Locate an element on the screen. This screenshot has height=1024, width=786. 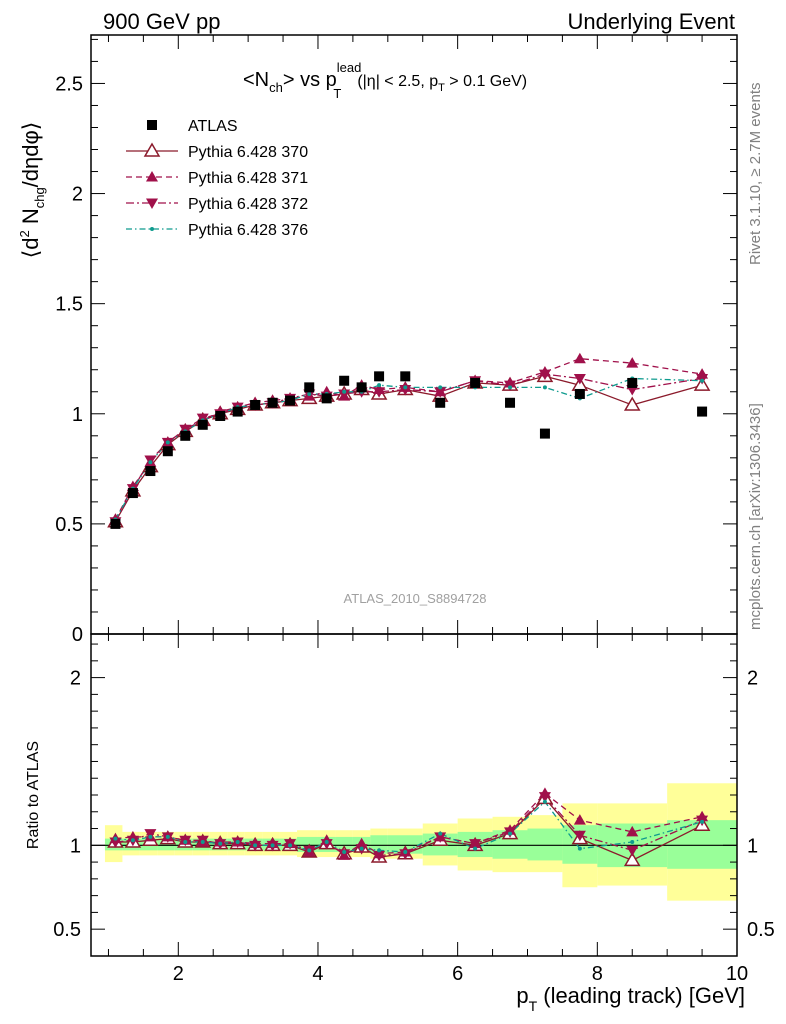
legend-label: ATLAS is located at coordinates (213, 126).